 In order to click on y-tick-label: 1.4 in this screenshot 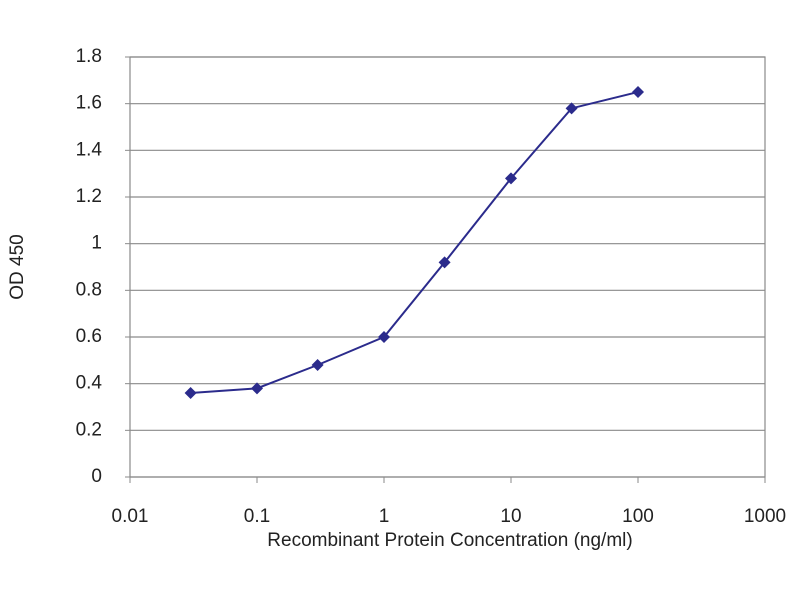, I will do `click(89, 149)`.